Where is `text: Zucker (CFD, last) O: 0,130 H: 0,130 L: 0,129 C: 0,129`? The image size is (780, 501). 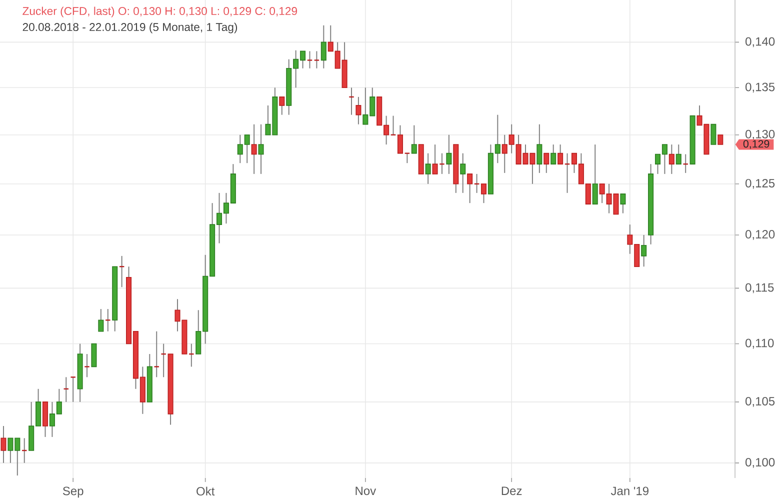
text: Zucker (CFD, last) O: 0,130 H: 0,130 L: 0,129 C: 0,129 is located at coordinates (159, 12).